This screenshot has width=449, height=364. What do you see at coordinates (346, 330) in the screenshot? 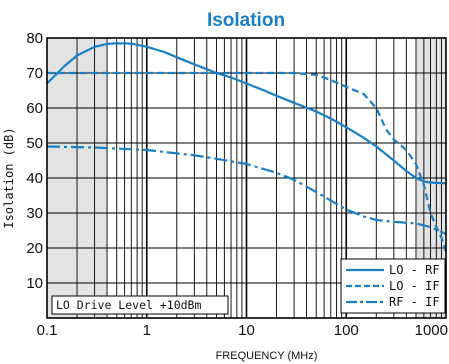
I see `x-tick-label: 100` at bounding box center [346, 330].